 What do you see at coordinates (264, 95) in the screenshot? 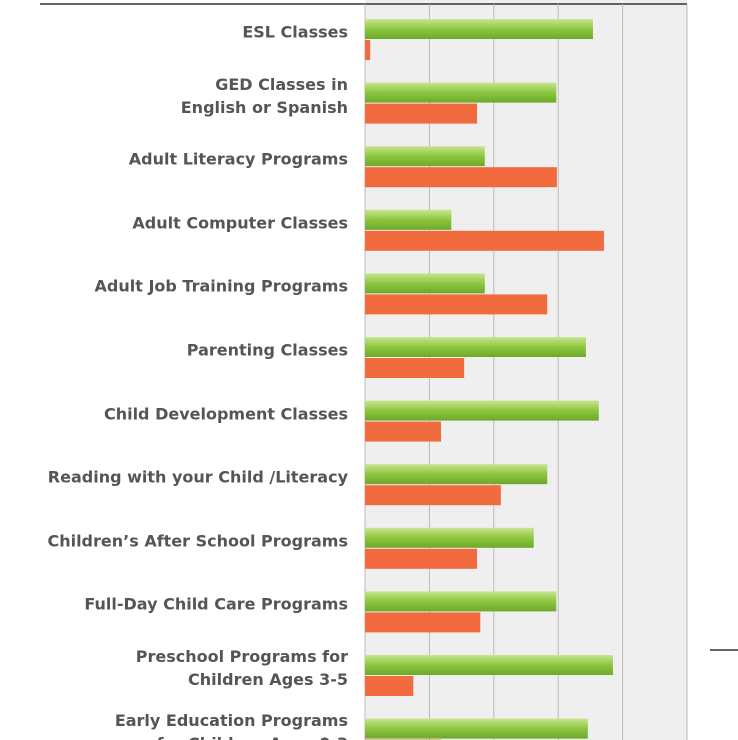
I see `category-label: GED Classes in English or Spanish` at bounding box center [264, 95].